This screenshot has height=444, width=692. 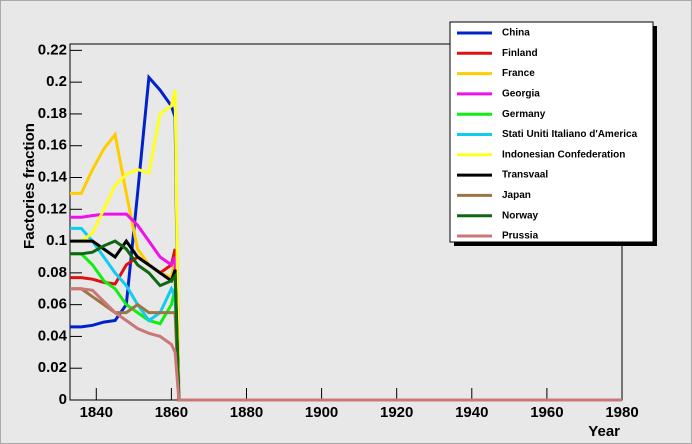 What do you see at coordinates (621, 412) in the screenshot?
I see `x-tick-label: 1980` at bounding box center [621, 412].